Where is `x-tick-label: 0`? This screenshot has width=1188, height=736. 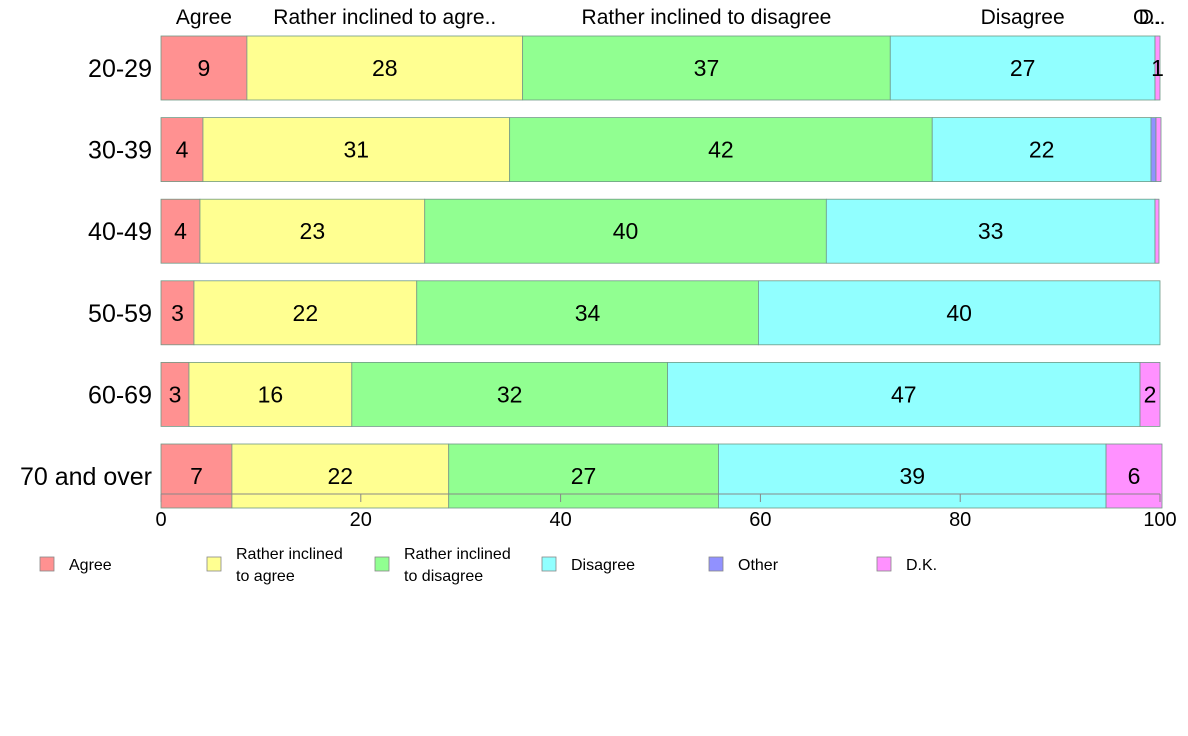
x-tick-label: 0 is located at coordinates (160, 520).